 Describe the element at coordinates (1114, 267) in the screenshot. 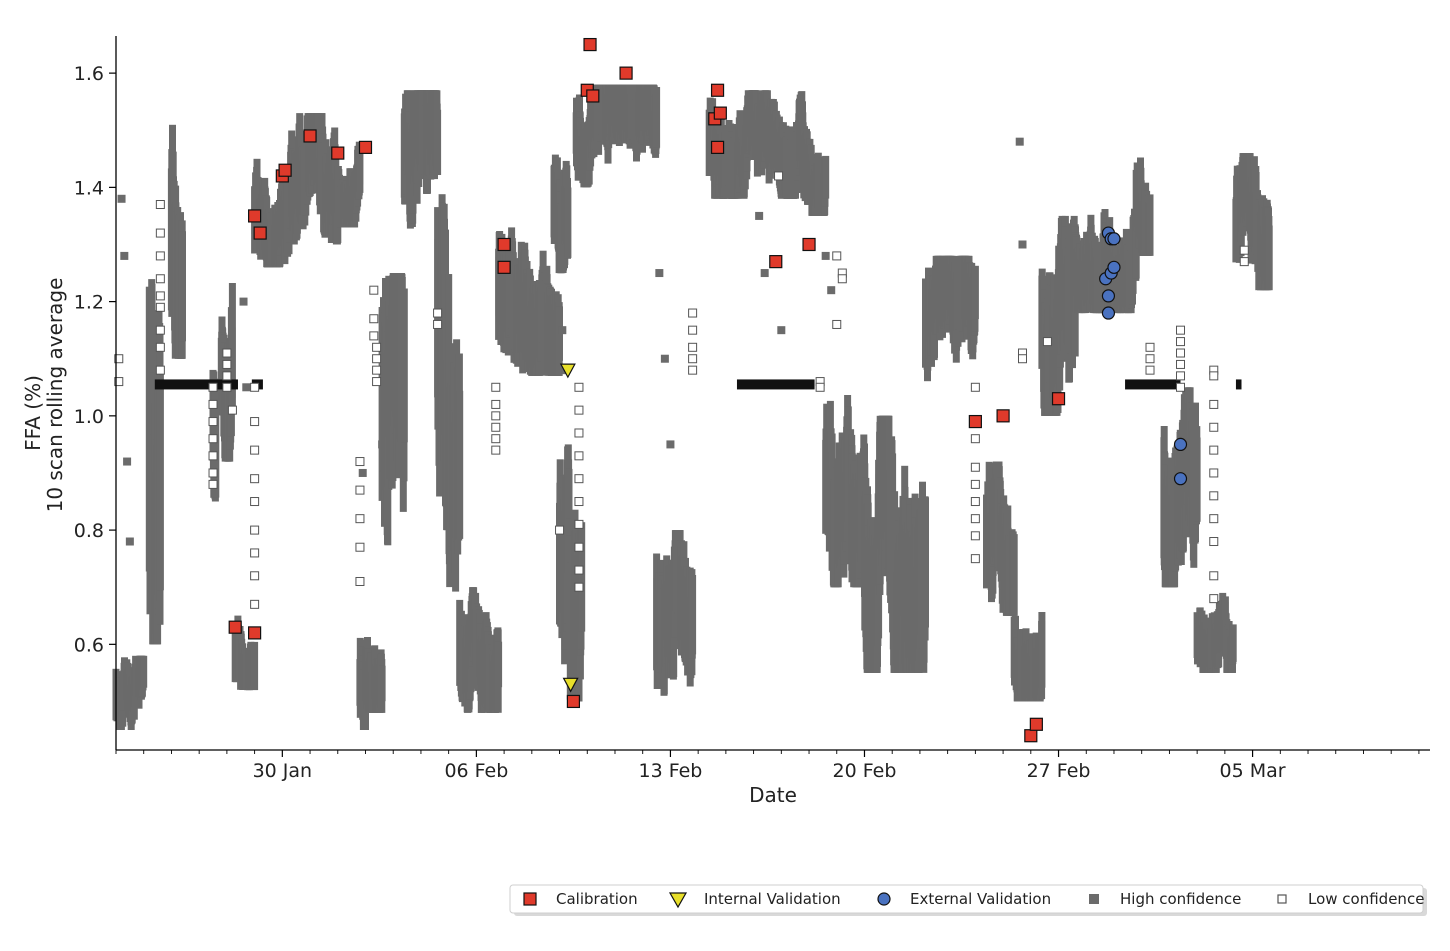

I see `external-validation-mark` at that location.